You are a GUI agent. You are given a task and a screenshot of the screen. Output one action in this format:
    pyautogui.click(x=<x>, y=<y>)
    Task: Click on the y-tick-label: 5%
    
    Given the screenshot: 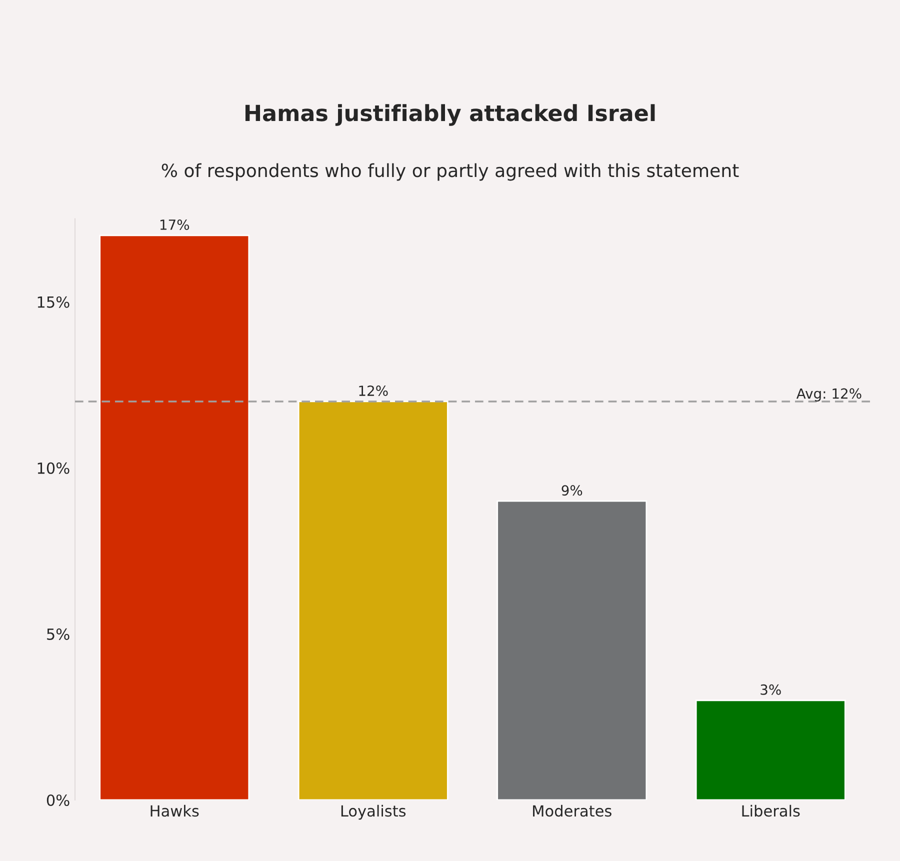 What is the action you would take?
    pyautogui.click(x=58, y=634)
    